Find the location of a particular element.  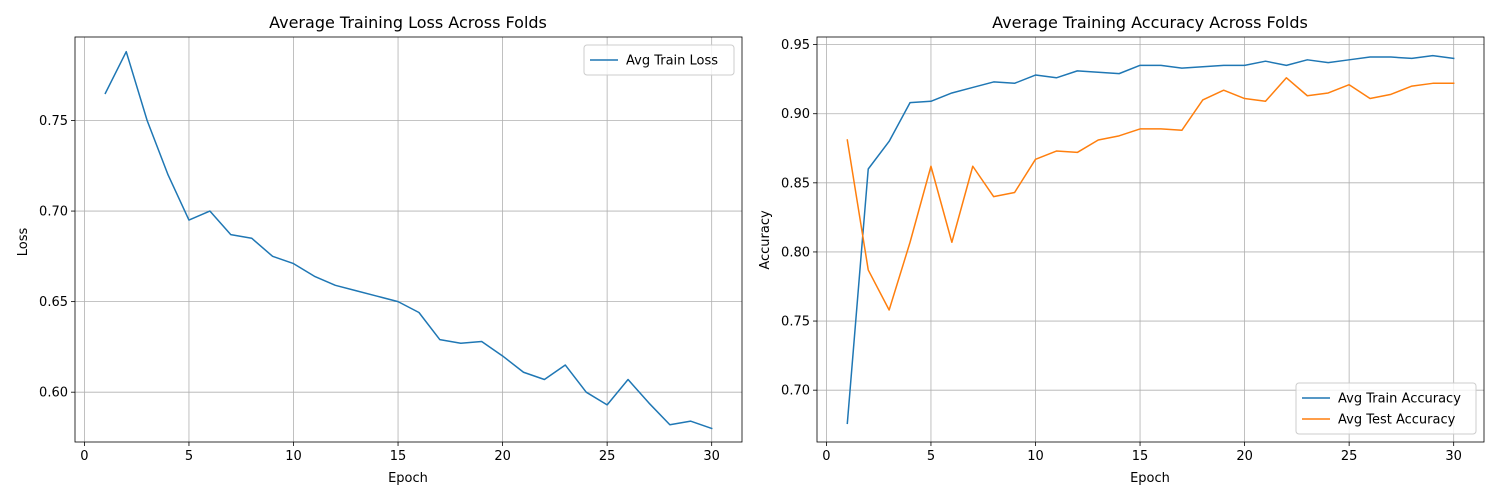

y-tick-label: 0.80 is located at coordinates (795, 252).